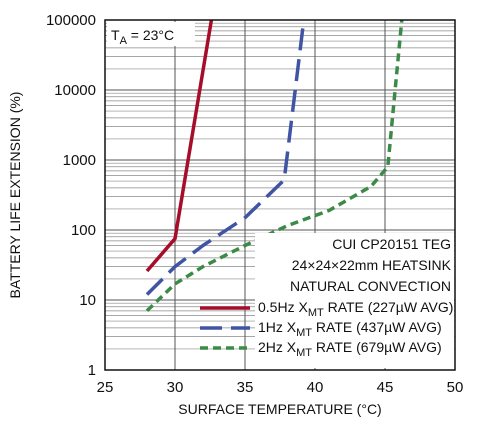 The height and width of the screenshot is (427, 477). I want to click on condition-box, so click(151, 34).